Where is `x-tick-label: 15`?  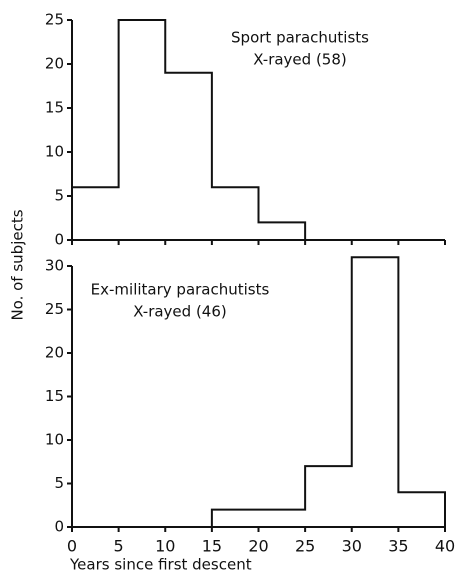 x-tick-label: 15 is located at coordinates (212, 546).